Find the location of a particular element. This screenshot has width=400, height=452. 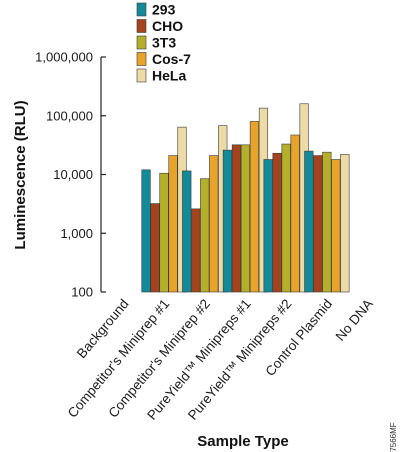

legend-label: Cos-7 is located at coordinates (171, 59).